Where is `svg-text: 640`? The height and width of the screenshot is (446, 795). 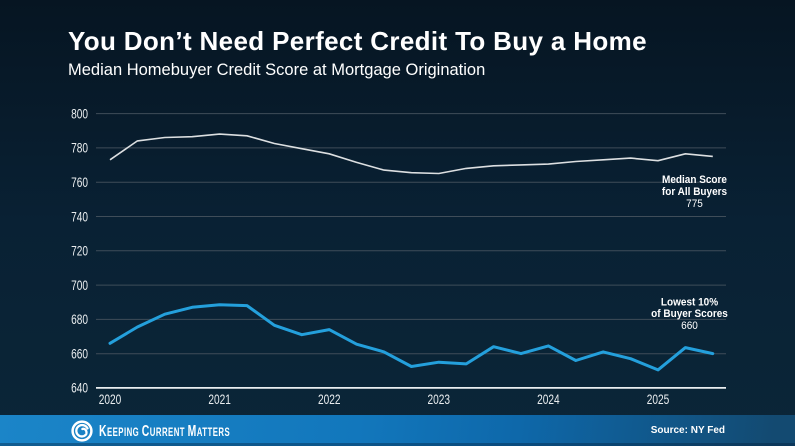 svg-text: 640 is located at coordinates (79, 388).